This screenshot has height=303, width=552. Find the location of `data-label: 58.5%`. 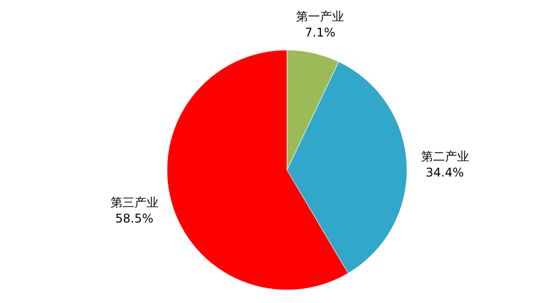

data-label: 58.5% is located at coordinates (134, 219).